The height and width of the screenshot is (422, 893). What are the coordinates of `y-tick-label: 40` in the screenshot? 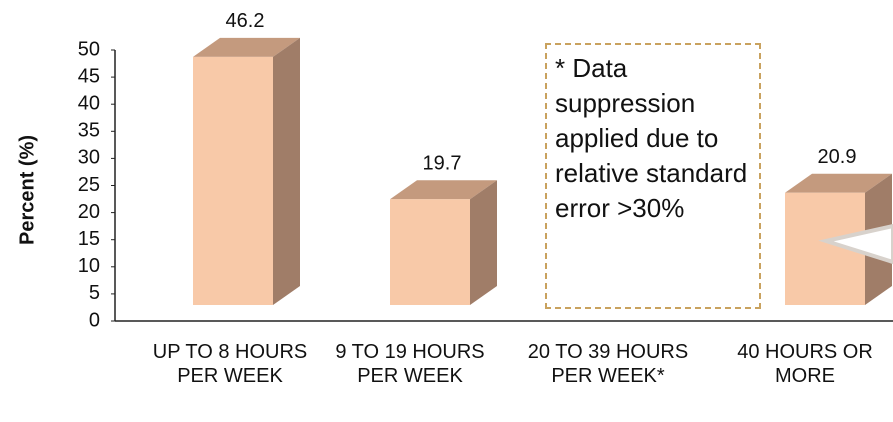 It's located at (89, 103).